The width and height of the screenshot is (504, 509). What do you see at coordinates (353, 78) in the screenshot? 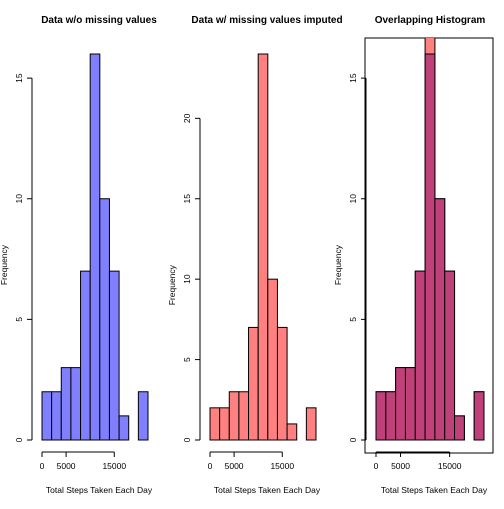
I see `y-tick-label-3-3: 15` at bounding box center [353, 78].